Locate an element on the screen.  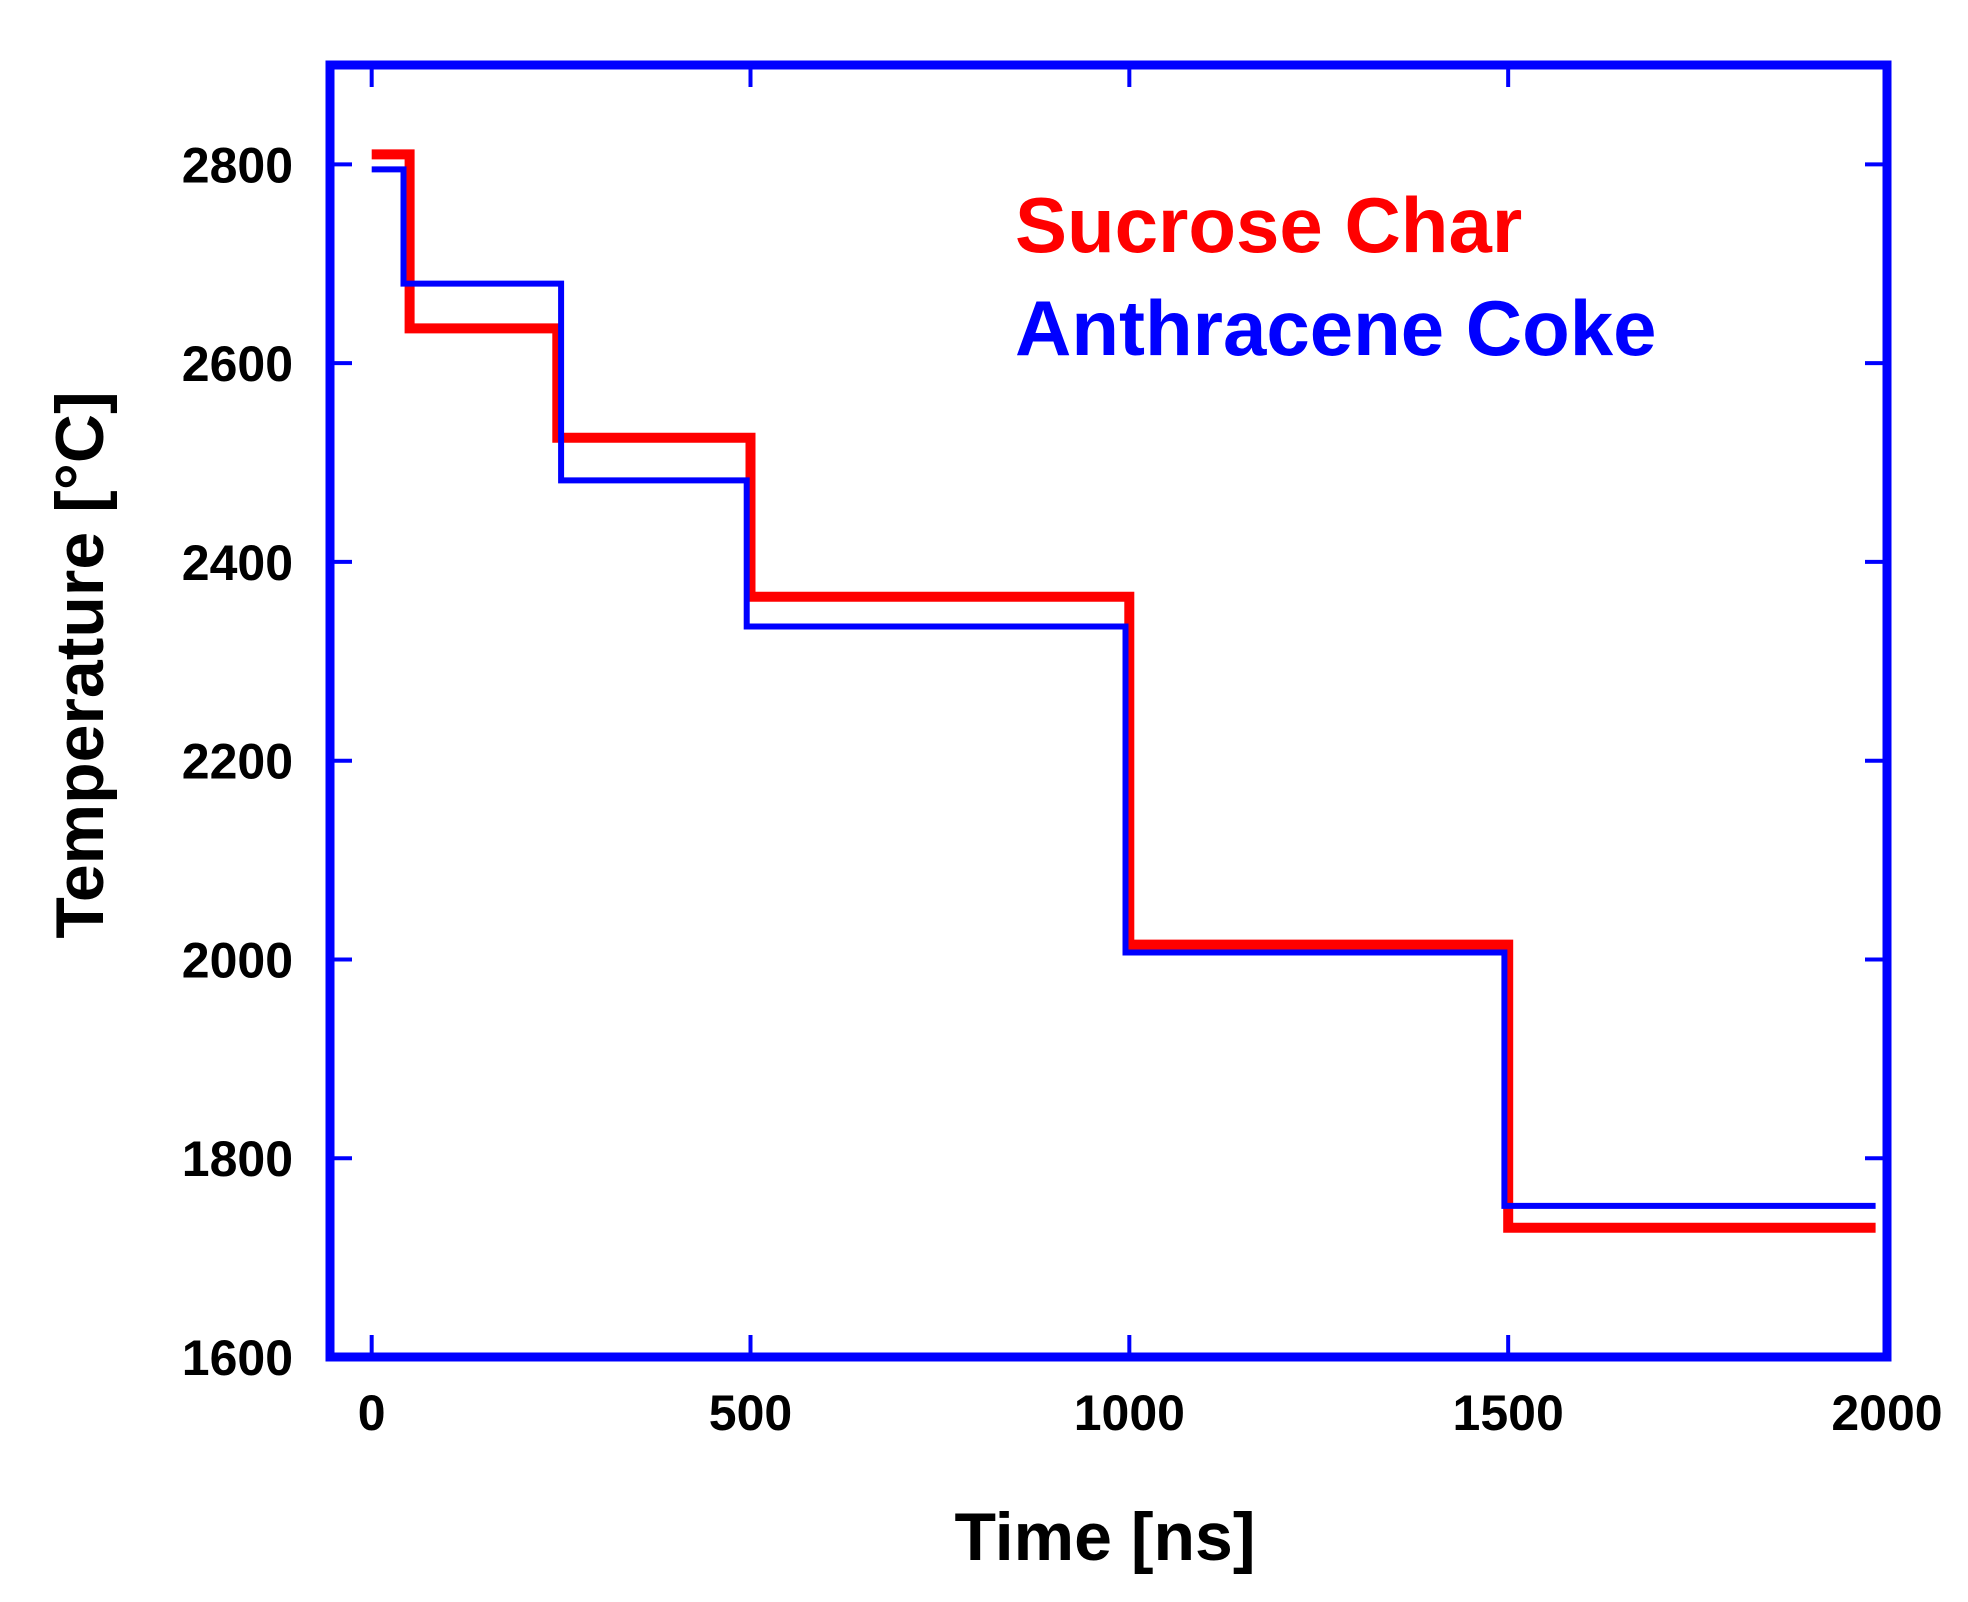
legend: Sucrose Char Anthracene Coke is located at coordinates (1336, 276).